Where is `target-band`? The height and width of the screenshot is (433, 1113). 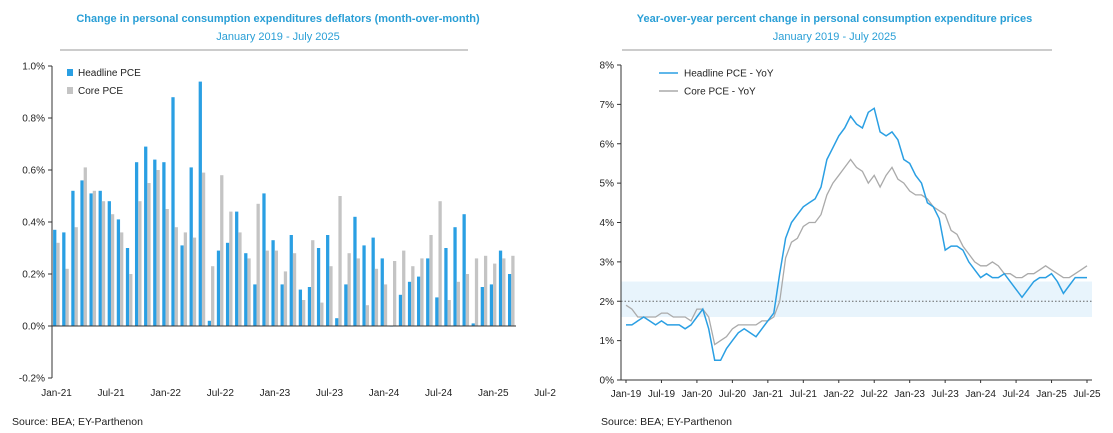
target-band is located at coordinates (856, 299).